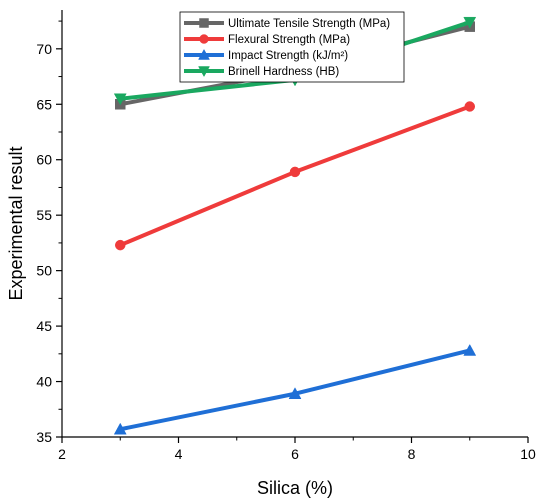 This screenshot has height=504, width=550. I want to click on legend-item: Ultimate Tensile Strength (MPa), so click(287, 24).